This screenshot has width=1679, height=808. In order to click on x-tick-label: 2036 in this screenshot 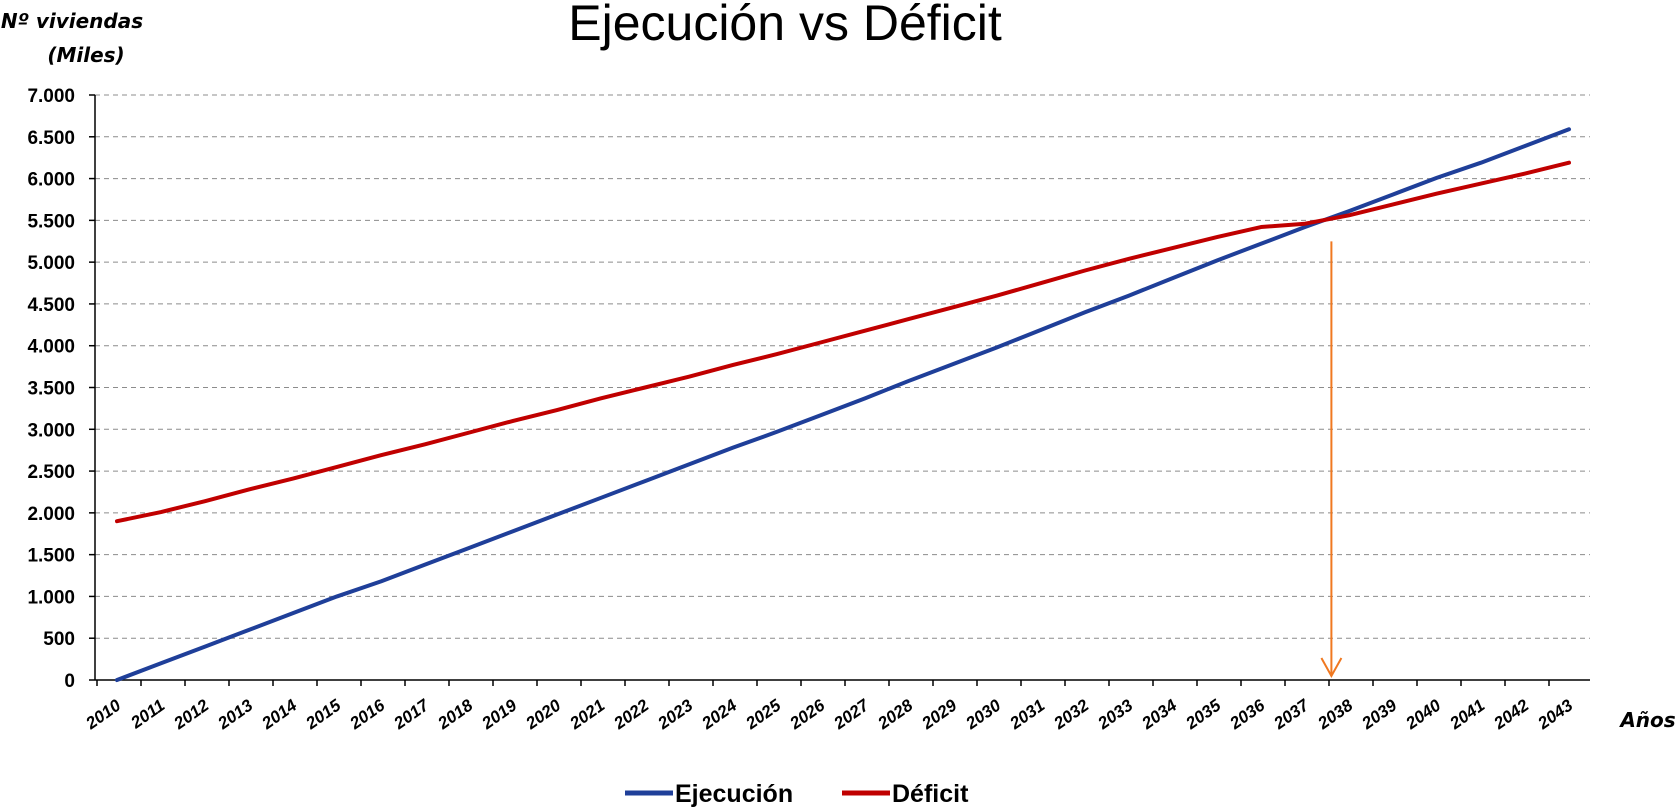, I will do `click(1247, 714)`.